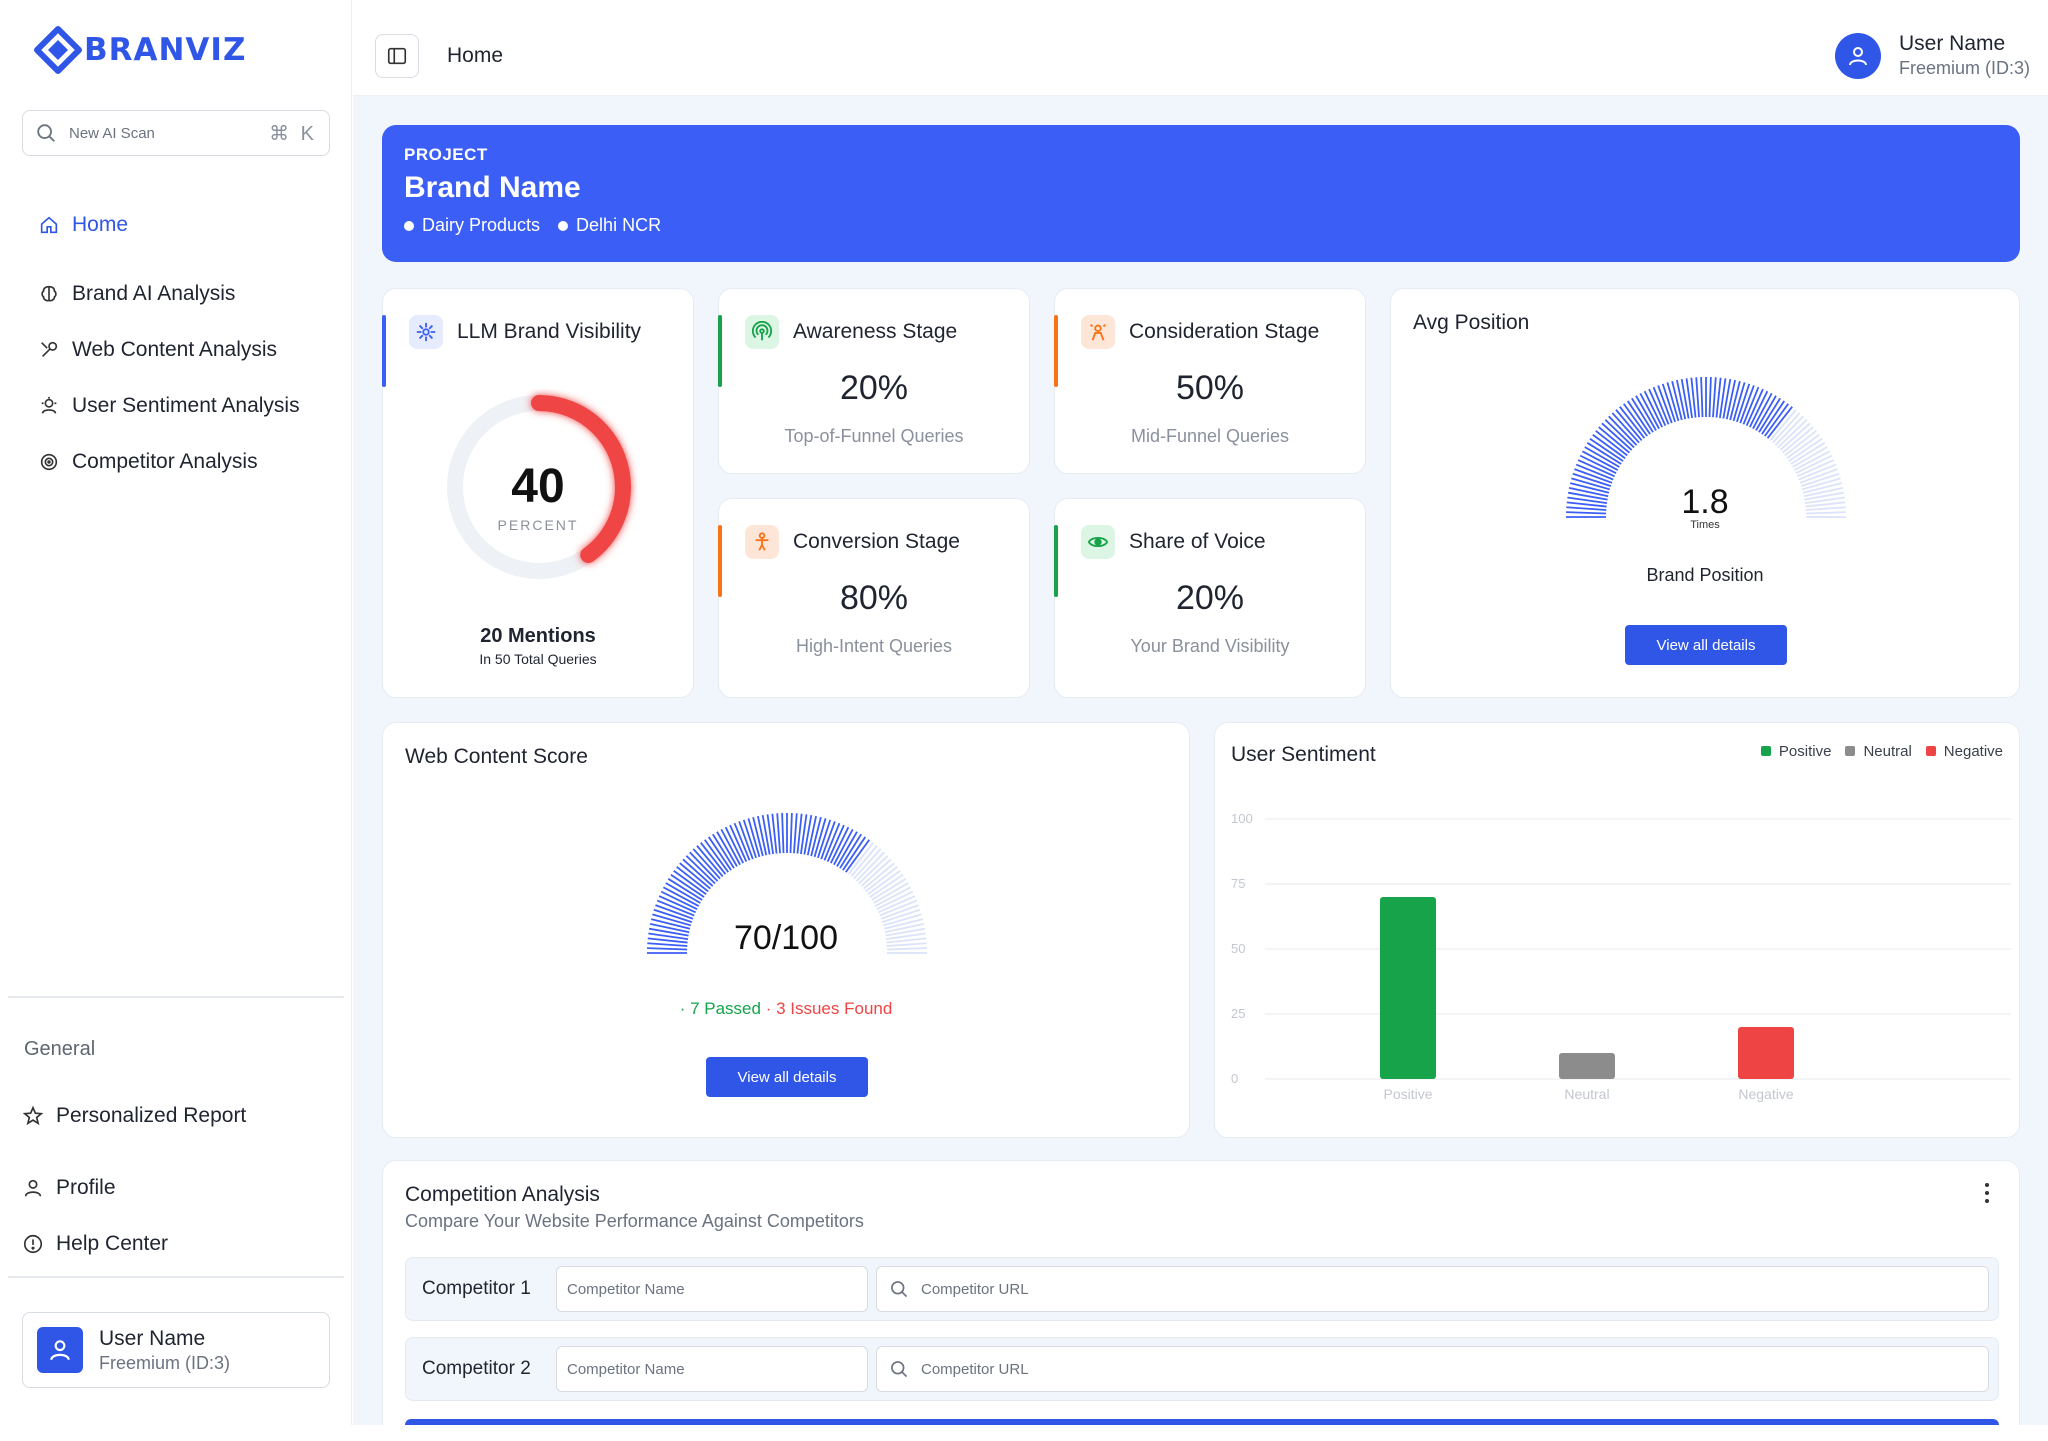  I want to click on target-icon, so click(49, 462).